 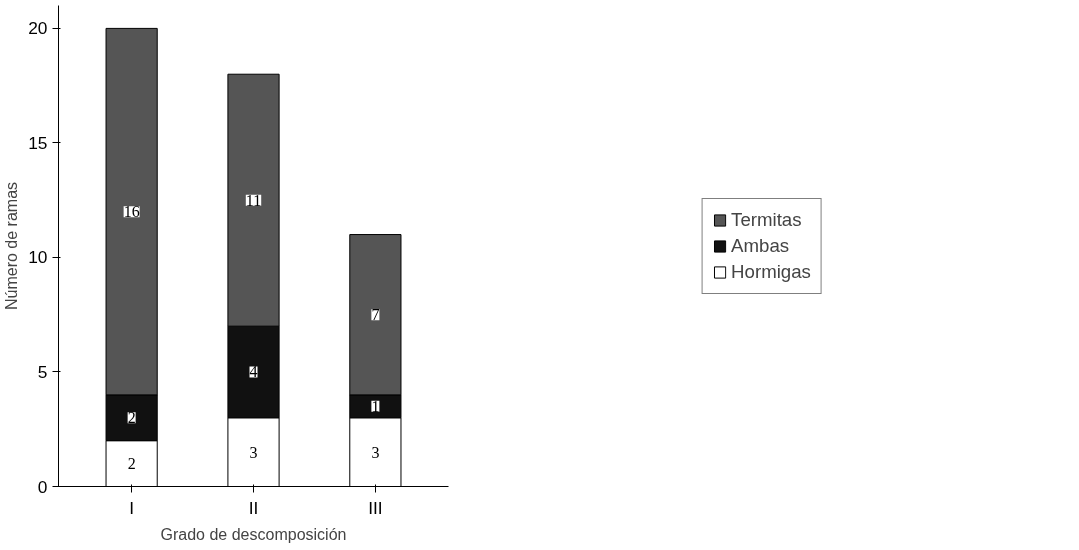 I want to click on legend-label: Ambas, so click(x=760, y=245).